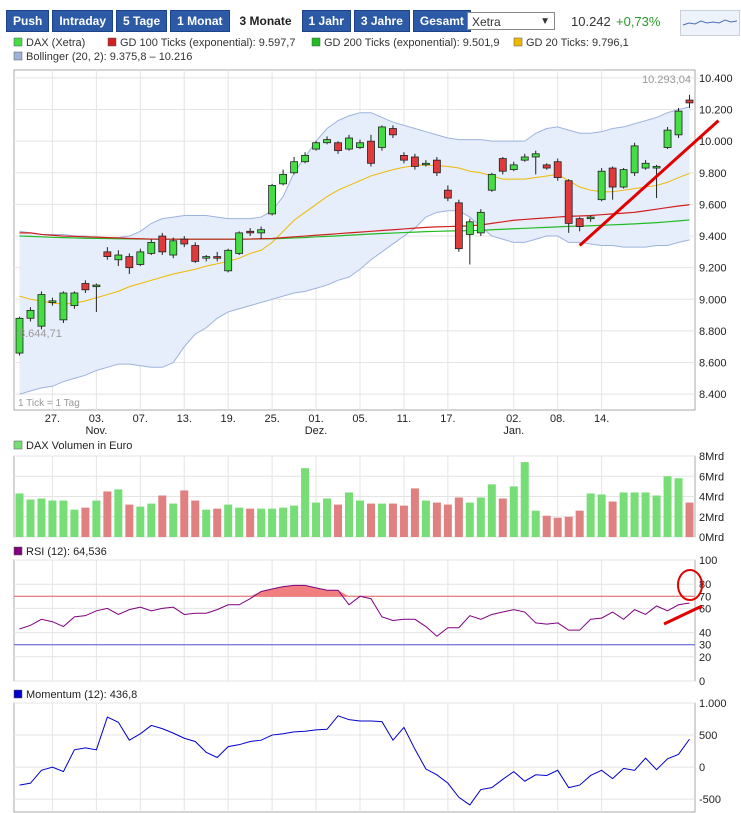 The width and height of the screenshot is (741, 813). I want to click on momentum-legend-swatch, so click(18, 694).